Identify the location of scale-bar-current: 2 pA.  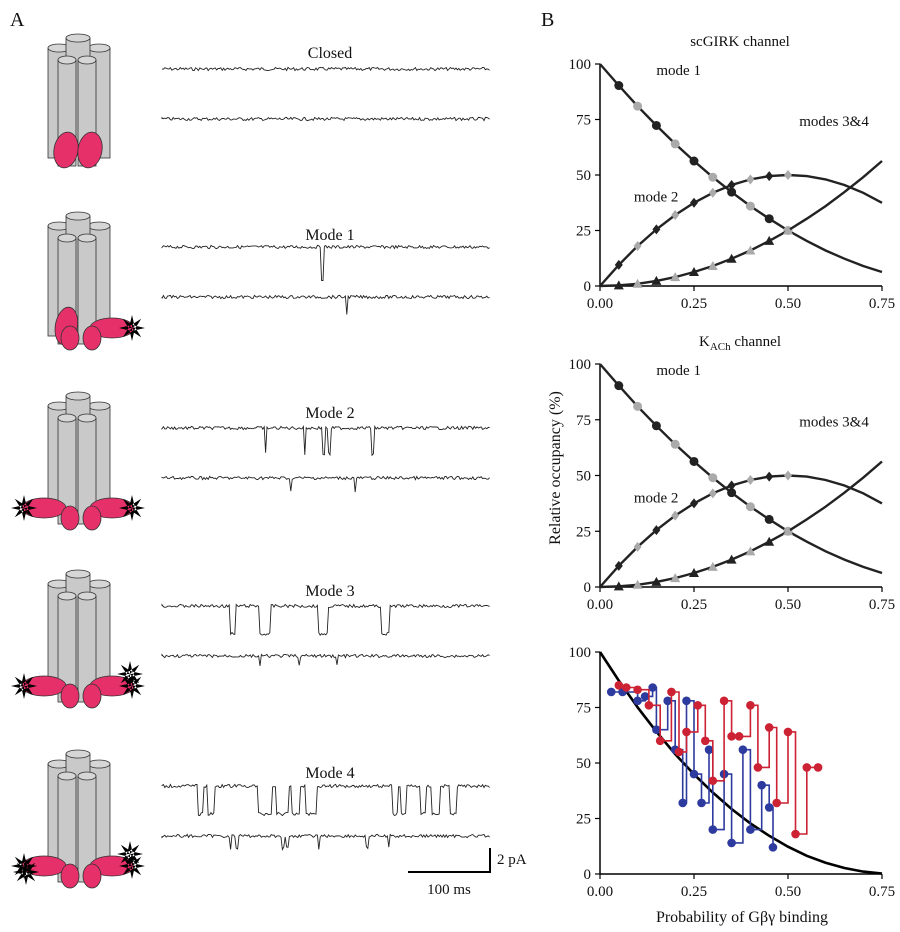
(512, 860).